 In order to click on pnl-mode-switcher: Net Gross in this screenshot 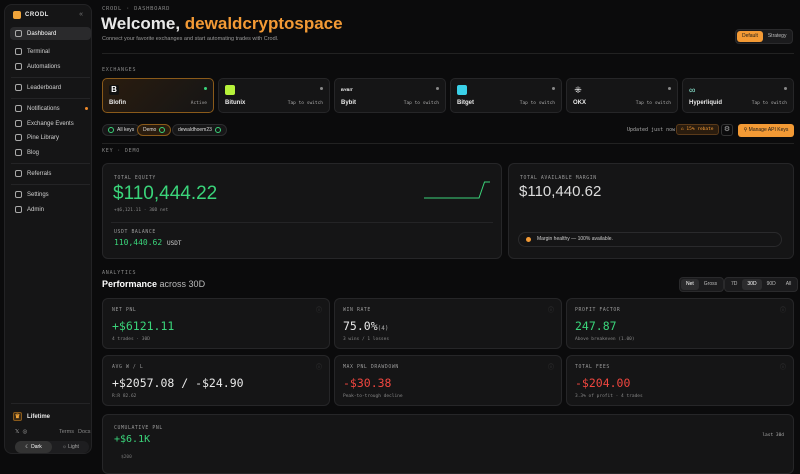, I will do `click(702, 284)`.